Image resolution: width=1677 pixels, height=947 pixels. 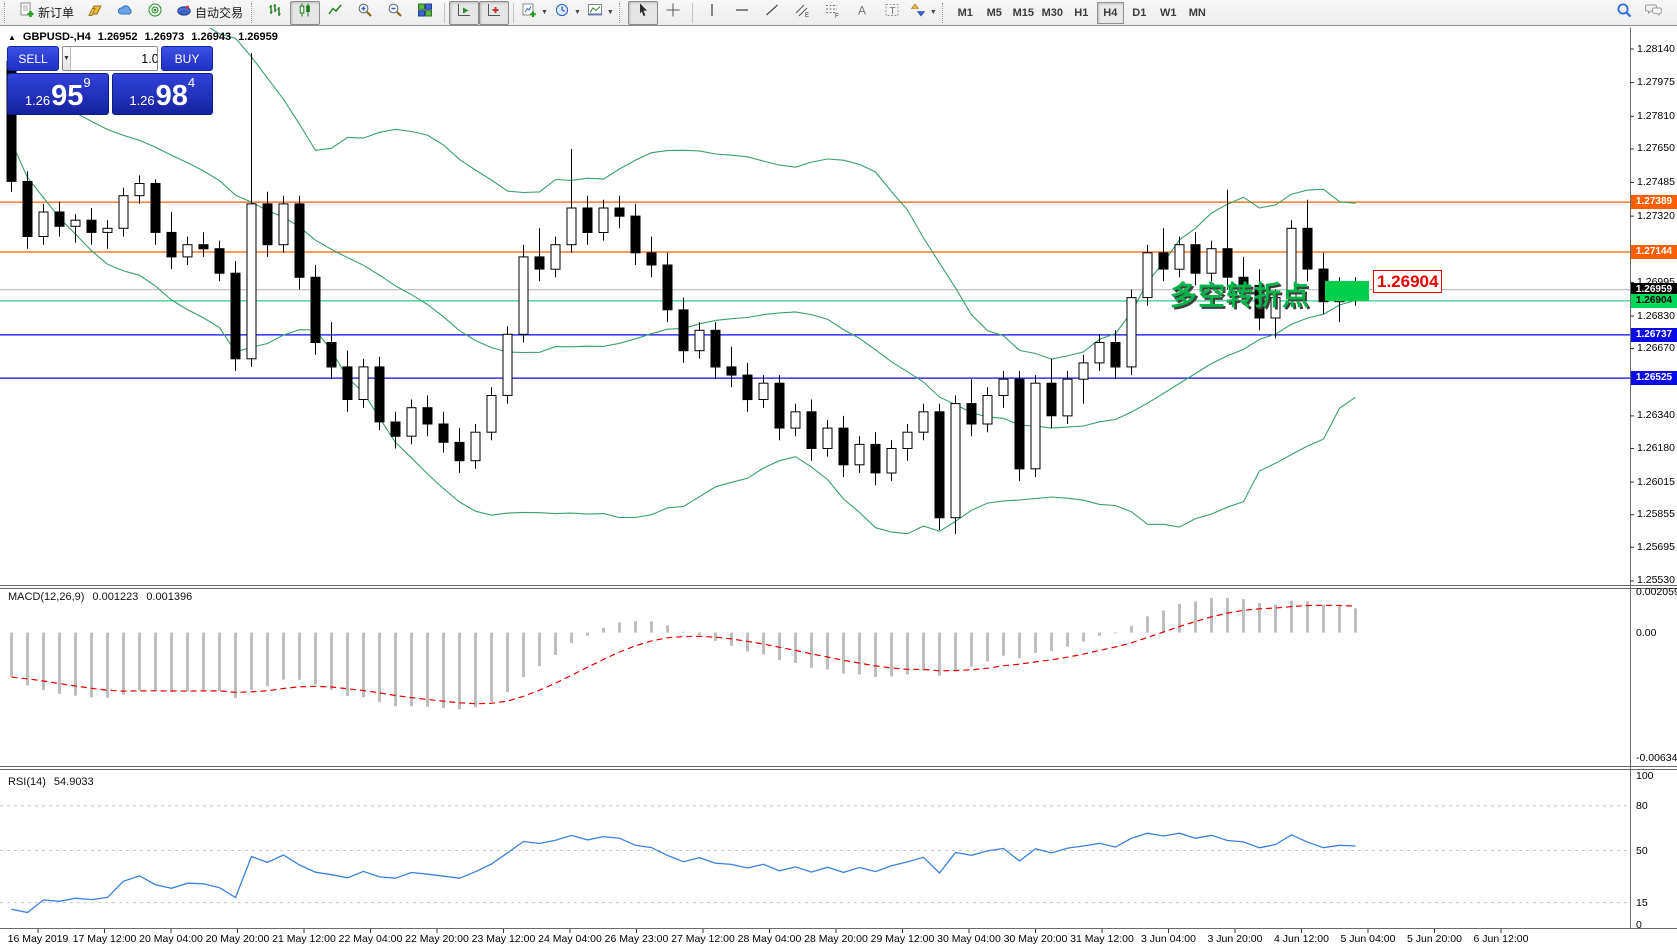 What do you see at coordinates (365, 13) in the screenshot?
I see `zoom-in-button` at bounding box center [365, 13].